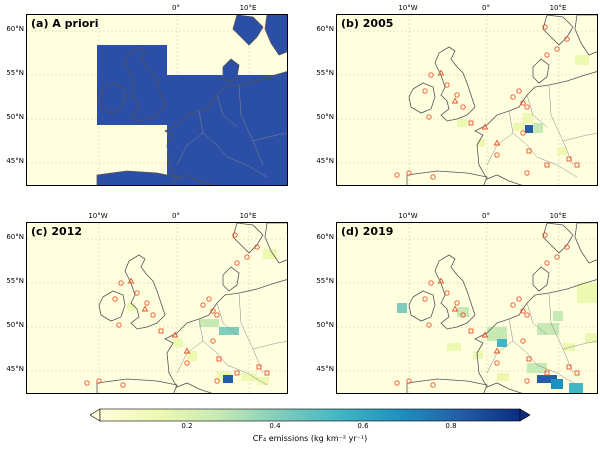  What do you see at coordinates (57, 231) in the screenshot?
I see `panel-label: (c) 2012` at bounding box center [57, 231].